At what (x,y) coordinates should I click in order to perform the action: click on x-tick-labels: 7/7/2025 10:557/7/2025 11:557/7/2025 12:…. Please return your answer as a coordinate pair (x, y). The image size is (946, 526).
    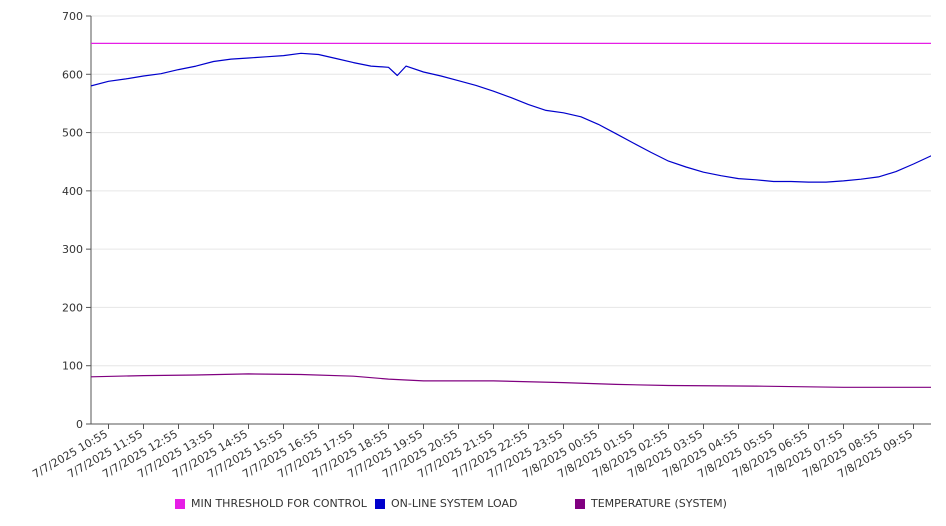
    Looking at the image, I should click on (472, 454).